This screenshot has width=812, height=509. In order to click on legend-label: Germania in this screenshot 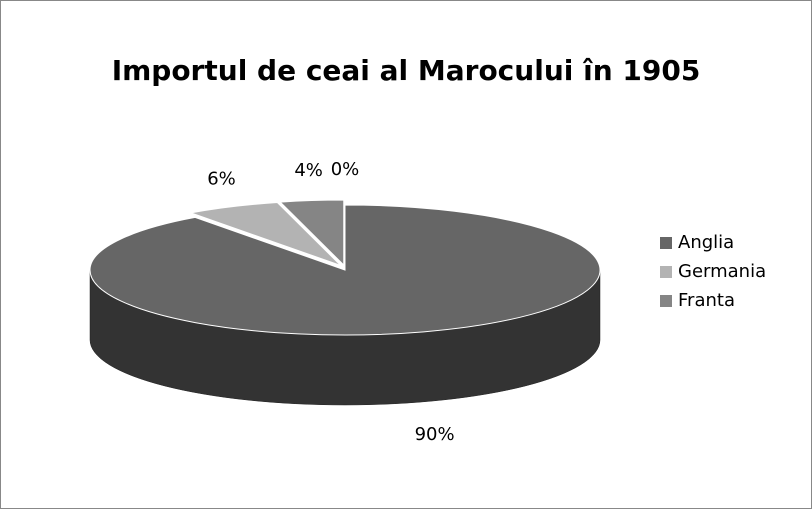, I will do `click(722, 271)`.